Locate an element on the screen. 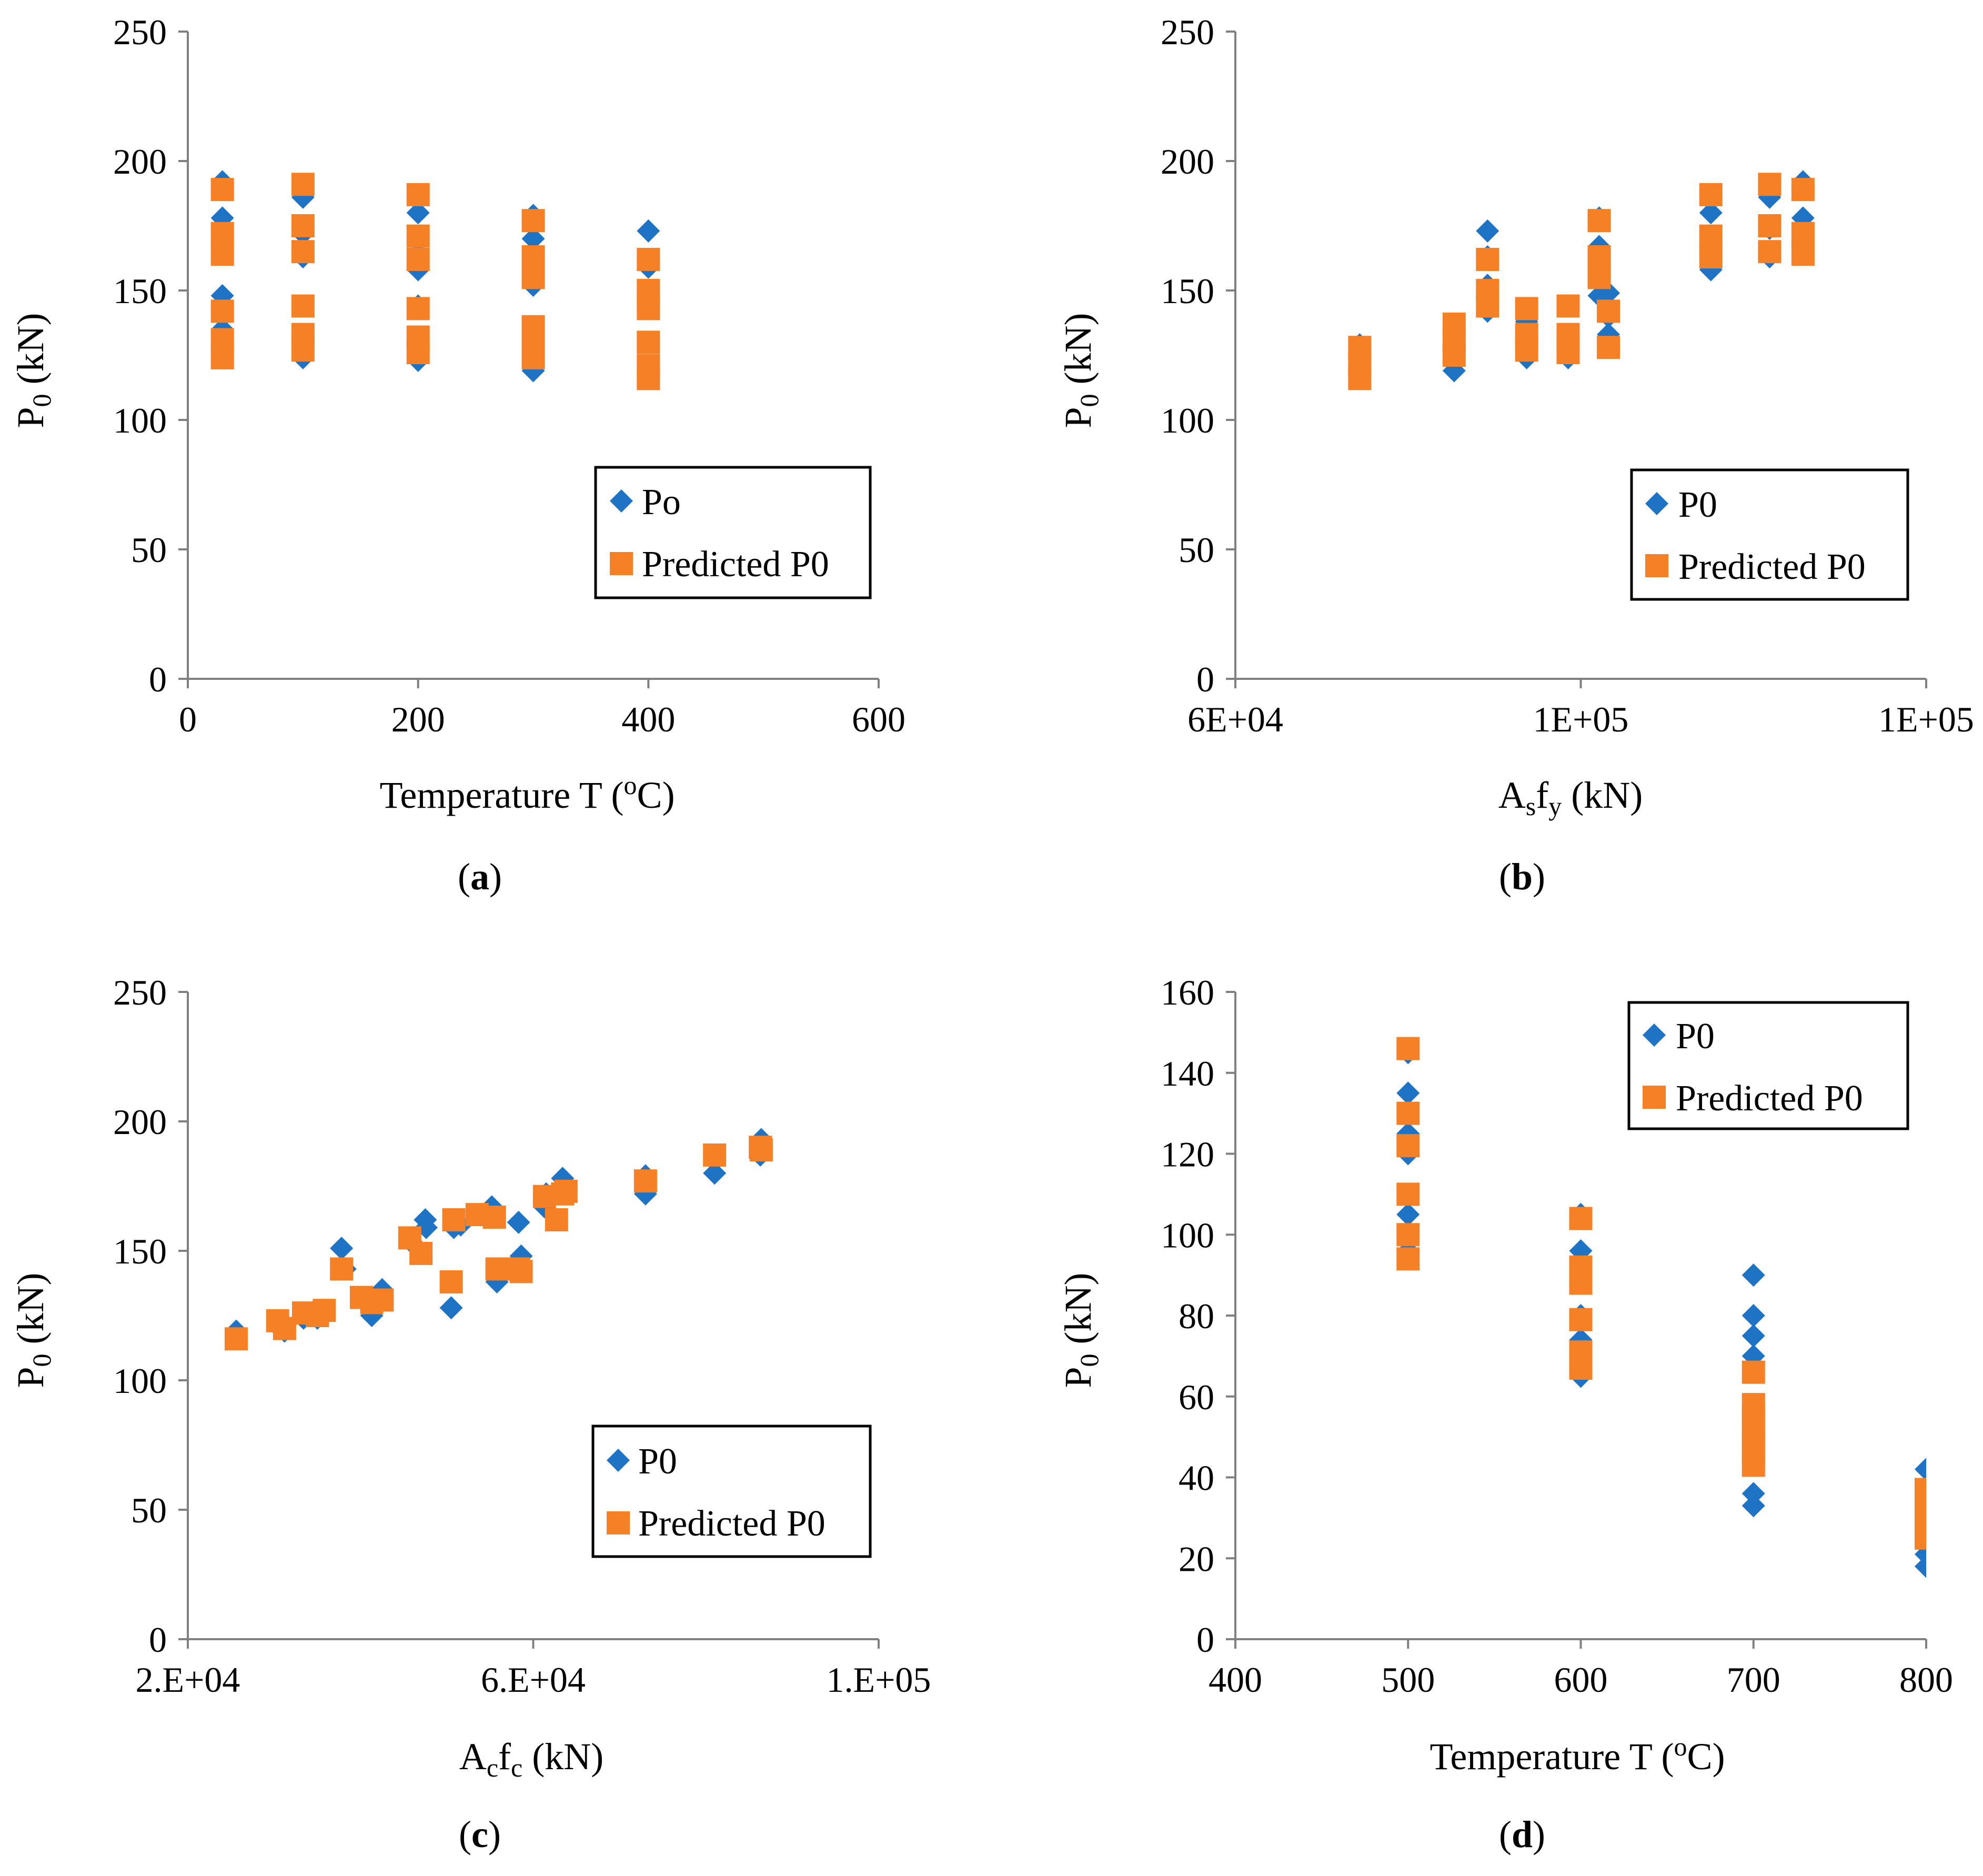 The image size is (1983, 1876). y-tick-labels-a: 0 50 100 150 200 250 is located at coordinates (140, 355).